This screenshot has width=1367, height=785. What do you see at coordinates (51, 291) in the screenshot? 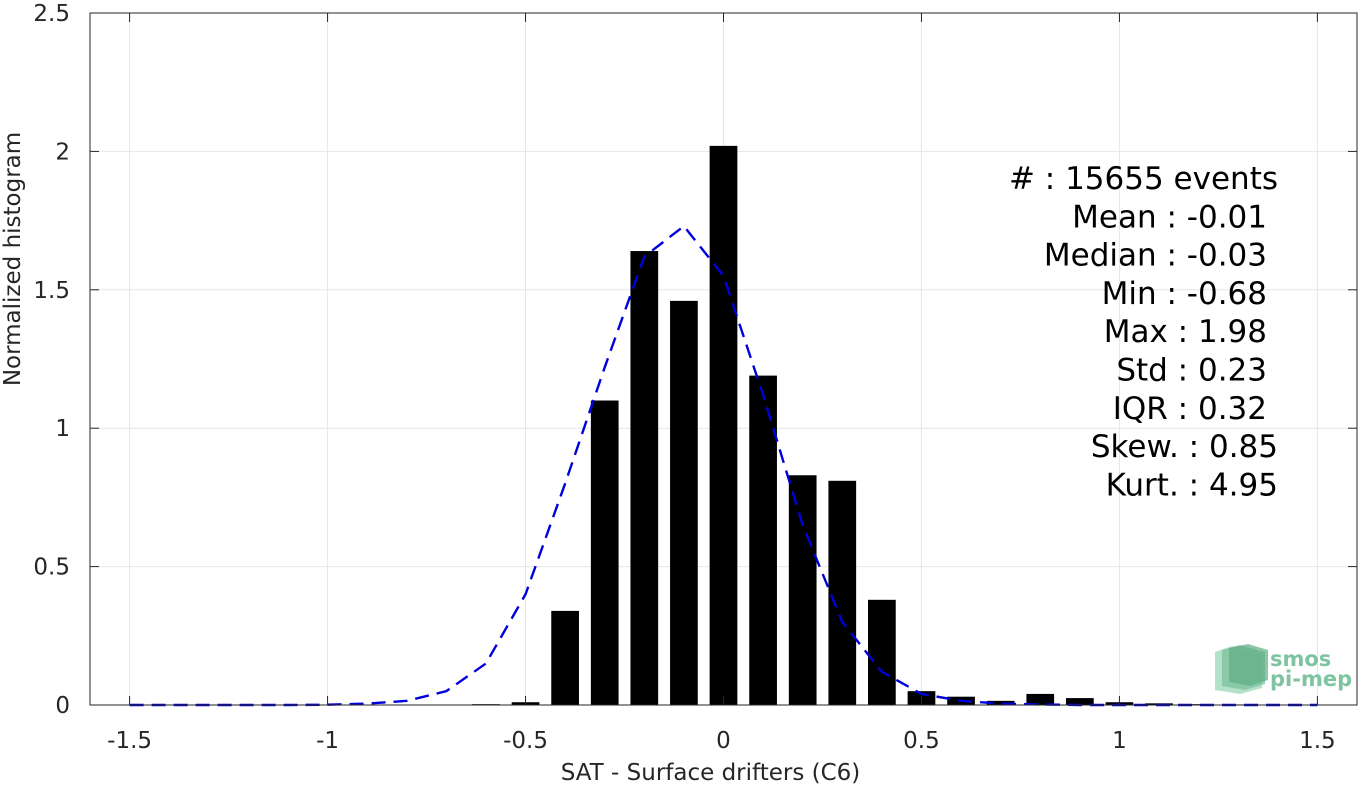
I see `y-tick-label: 1.5` at bounding box center [51, 291].